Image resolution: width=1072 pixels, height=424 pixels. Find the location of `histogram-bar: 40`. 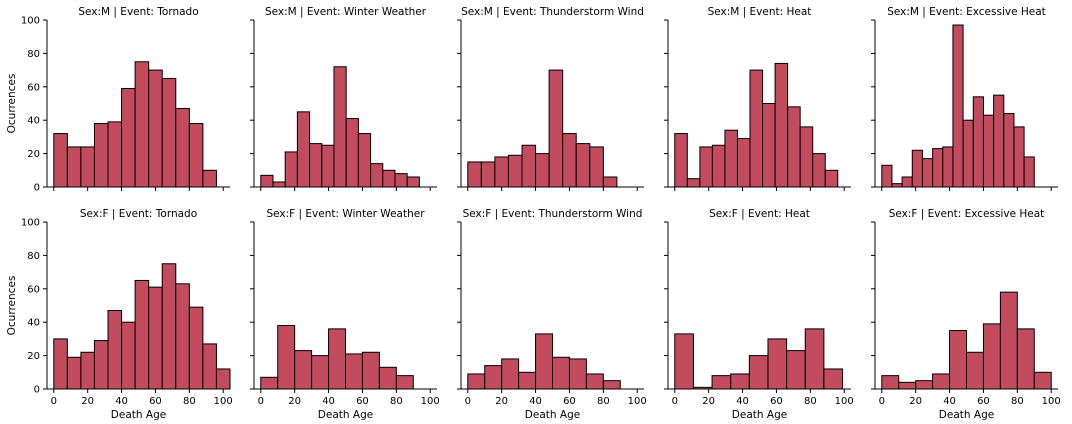

histogram-bar: 40 is located at coordinates (968, 153).